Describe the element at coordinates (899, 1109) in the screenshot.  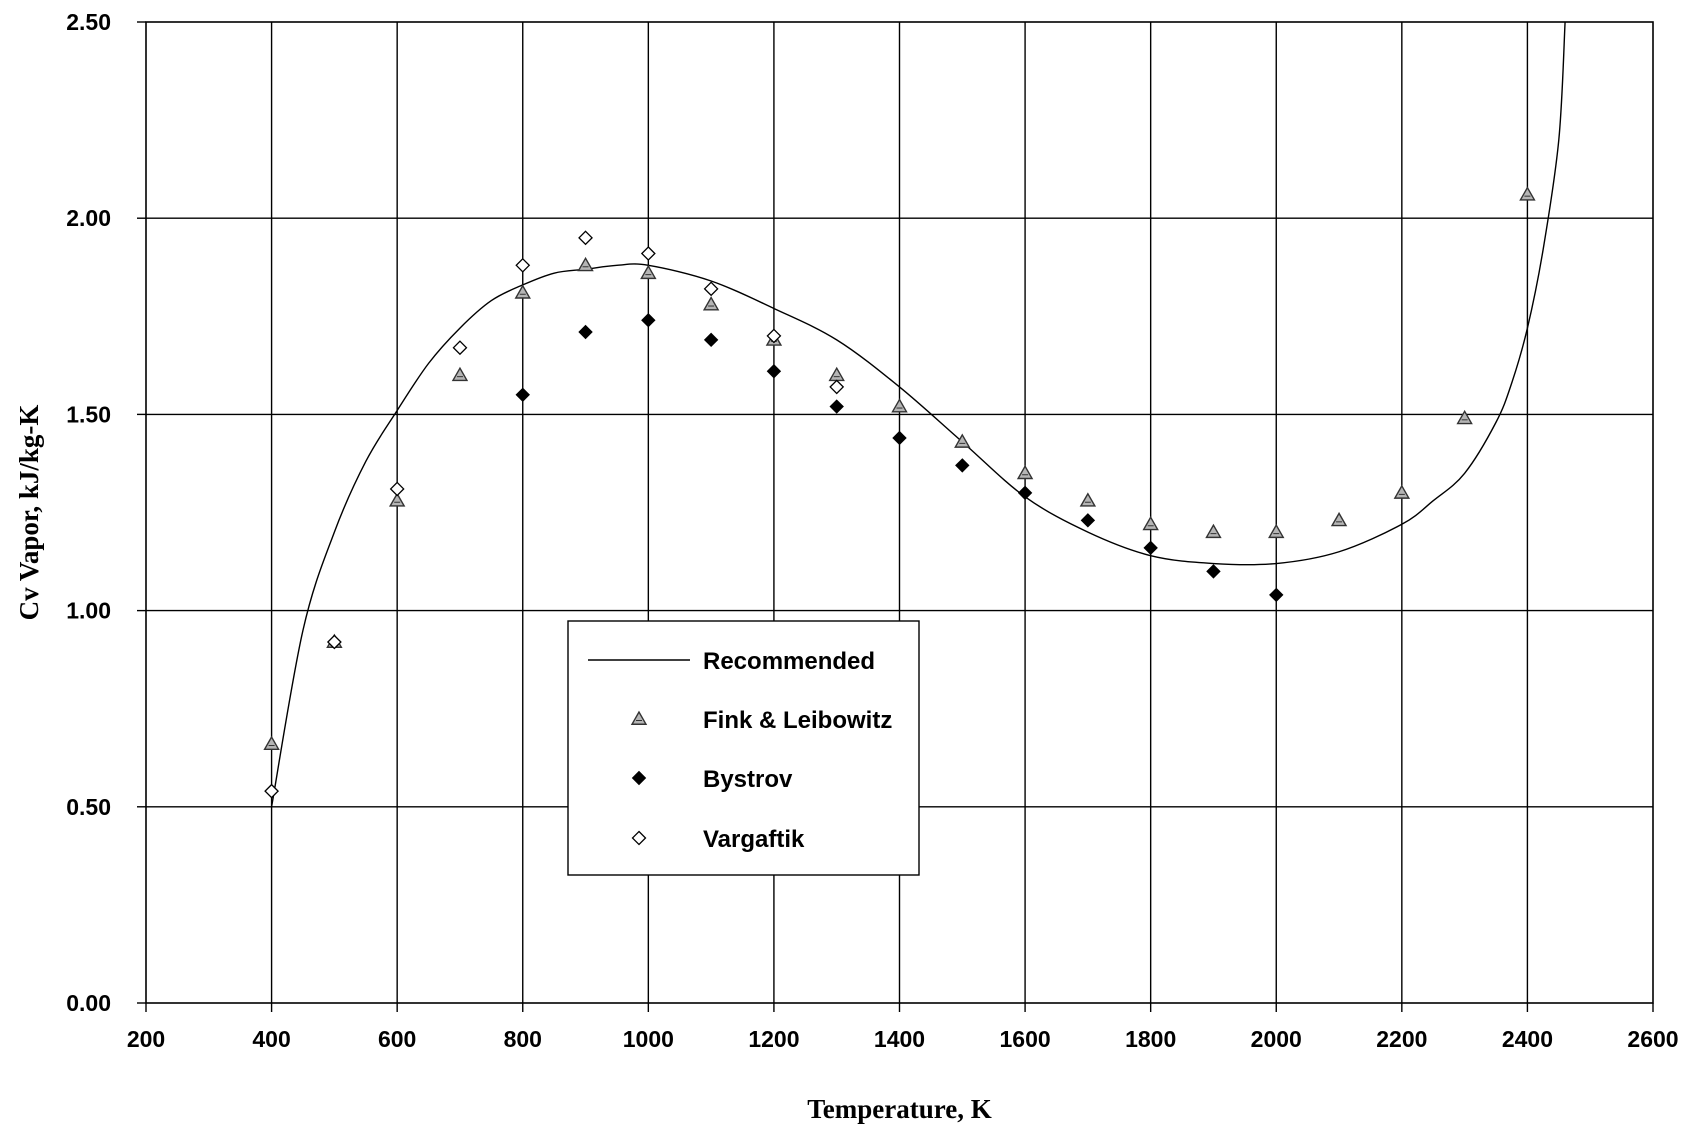
I see `x-axis-title: Temperature, K` at that location.